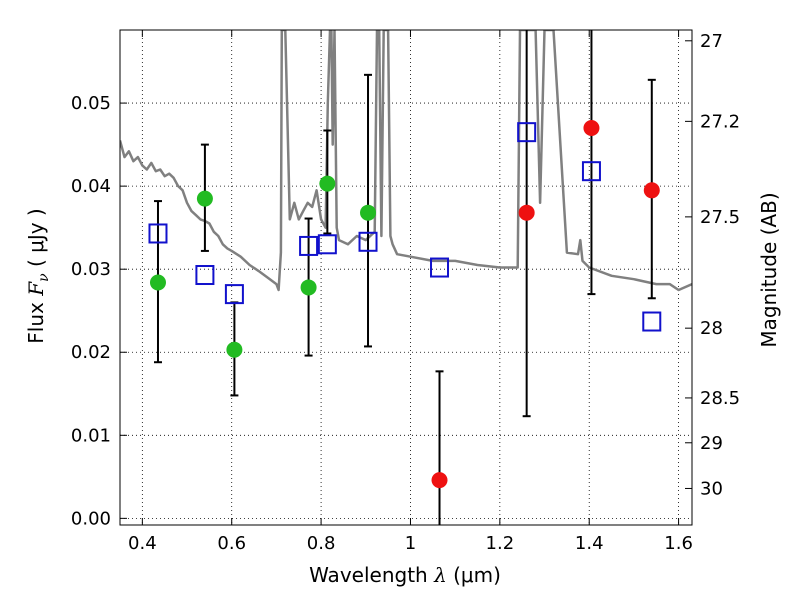 This screenshot has width=800, height=600. What do you see at coordinates (36, 320) in the screenshot?
I see `y-axis-label-prefix: Flux` at bounding box center [36, 320].